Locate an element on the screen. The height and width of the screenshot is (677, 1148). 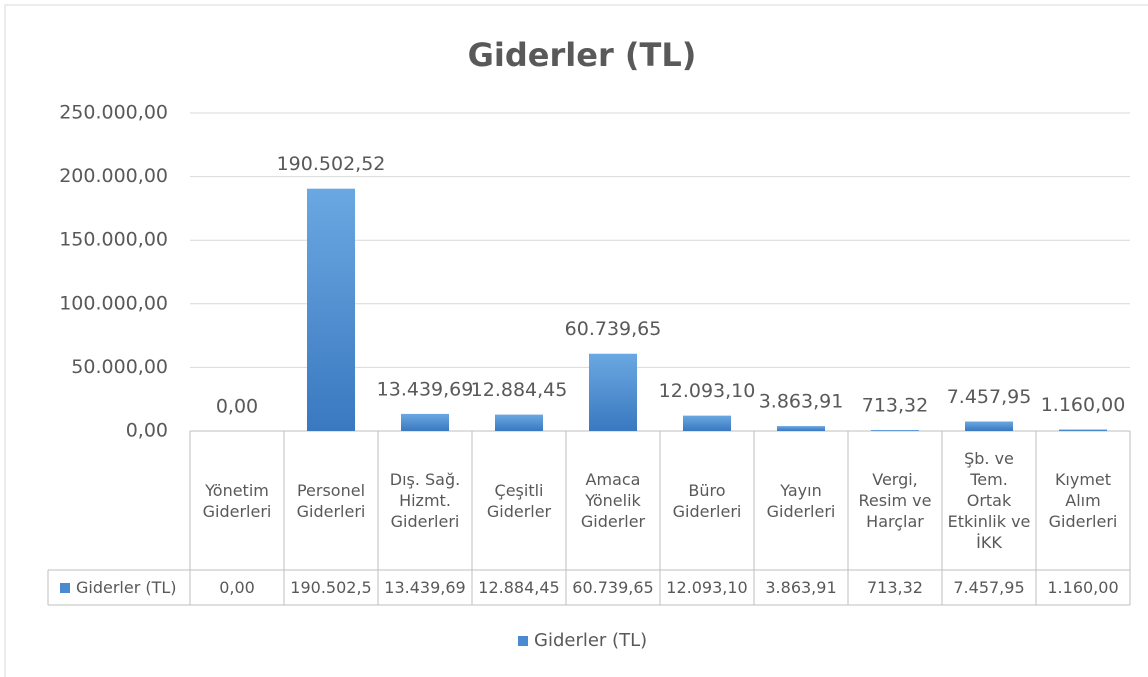
table-value: 13.439,69 is located at coordinates (425, 587).